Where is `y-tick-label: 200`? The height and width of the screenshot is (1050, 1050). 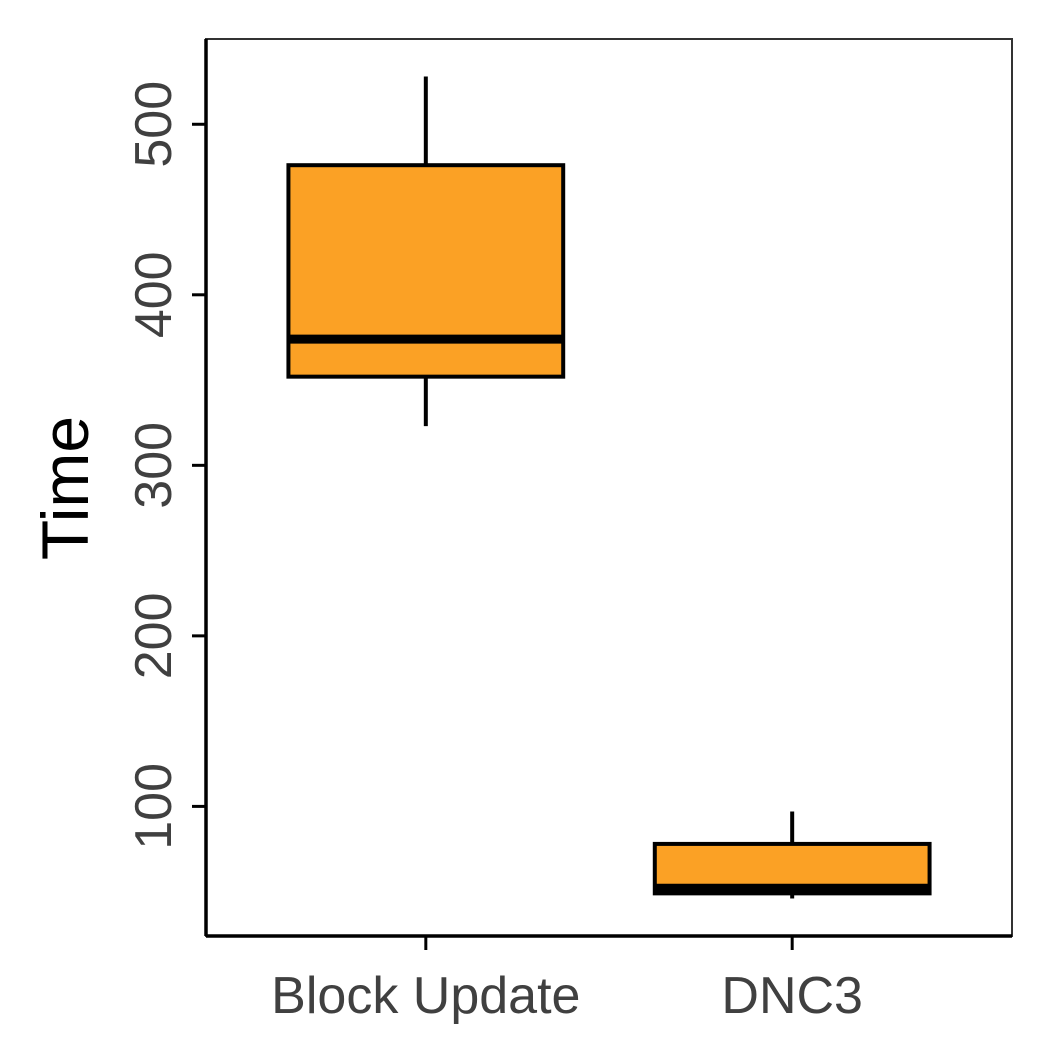
y-tick-label: 200 is located at coordinates (154, 635).